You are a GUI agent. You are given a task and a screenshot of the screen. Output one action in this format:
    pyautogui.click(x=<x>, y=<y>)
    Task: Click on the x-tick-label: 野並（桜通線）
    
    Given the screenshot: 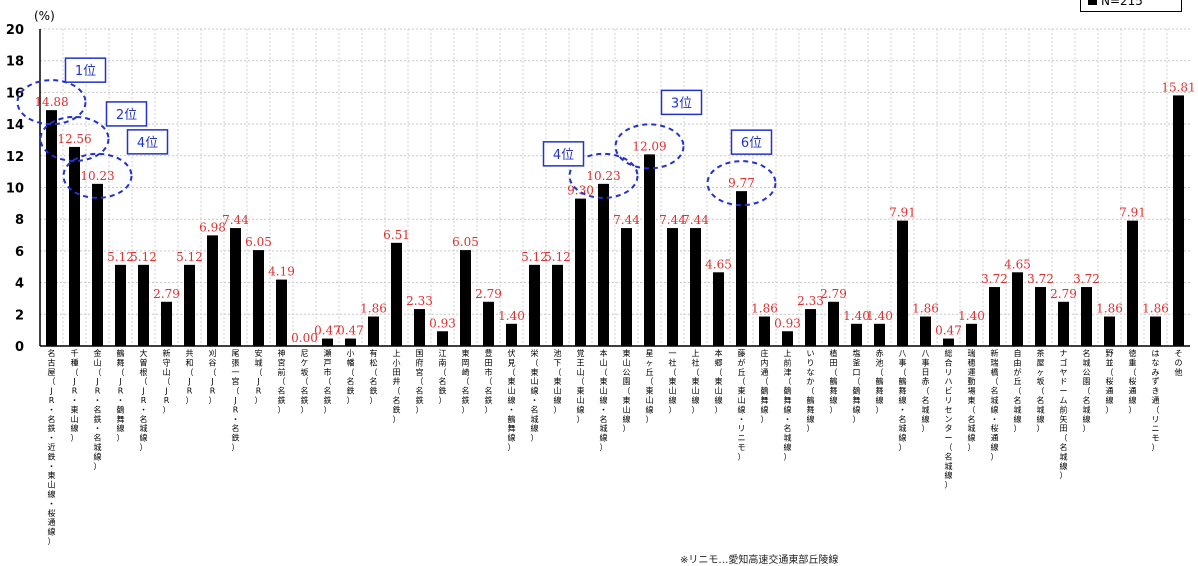 What is the action you would take?
    pyautogui.click(x=1110, y=381)
    